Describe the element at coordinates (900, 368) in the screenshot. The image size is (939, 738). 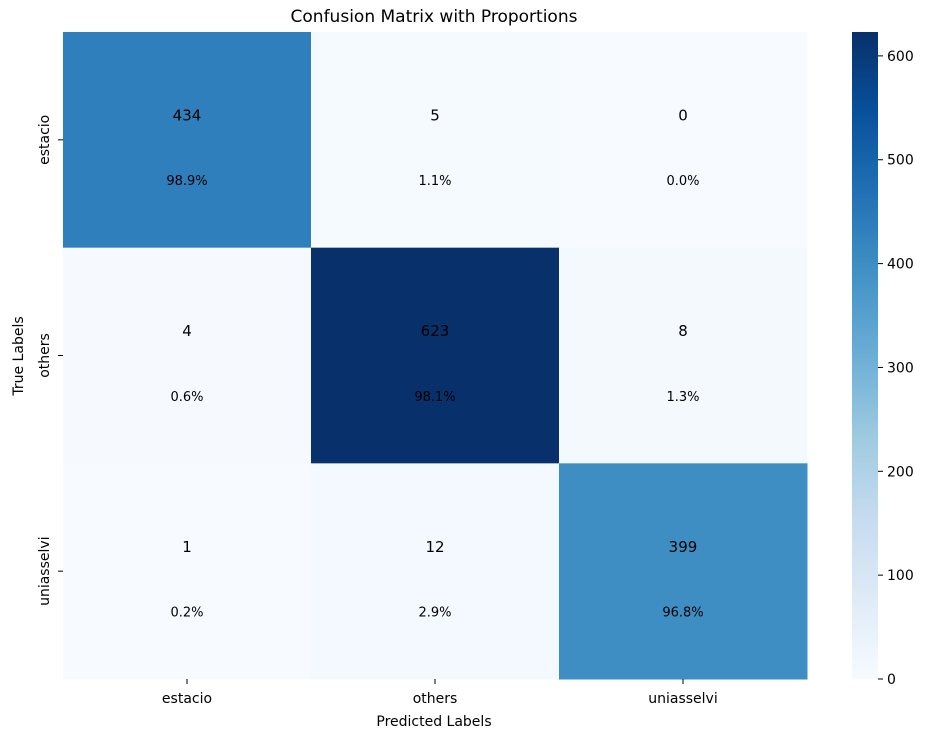
I see `colorbar-tick-label: 300` at that location.